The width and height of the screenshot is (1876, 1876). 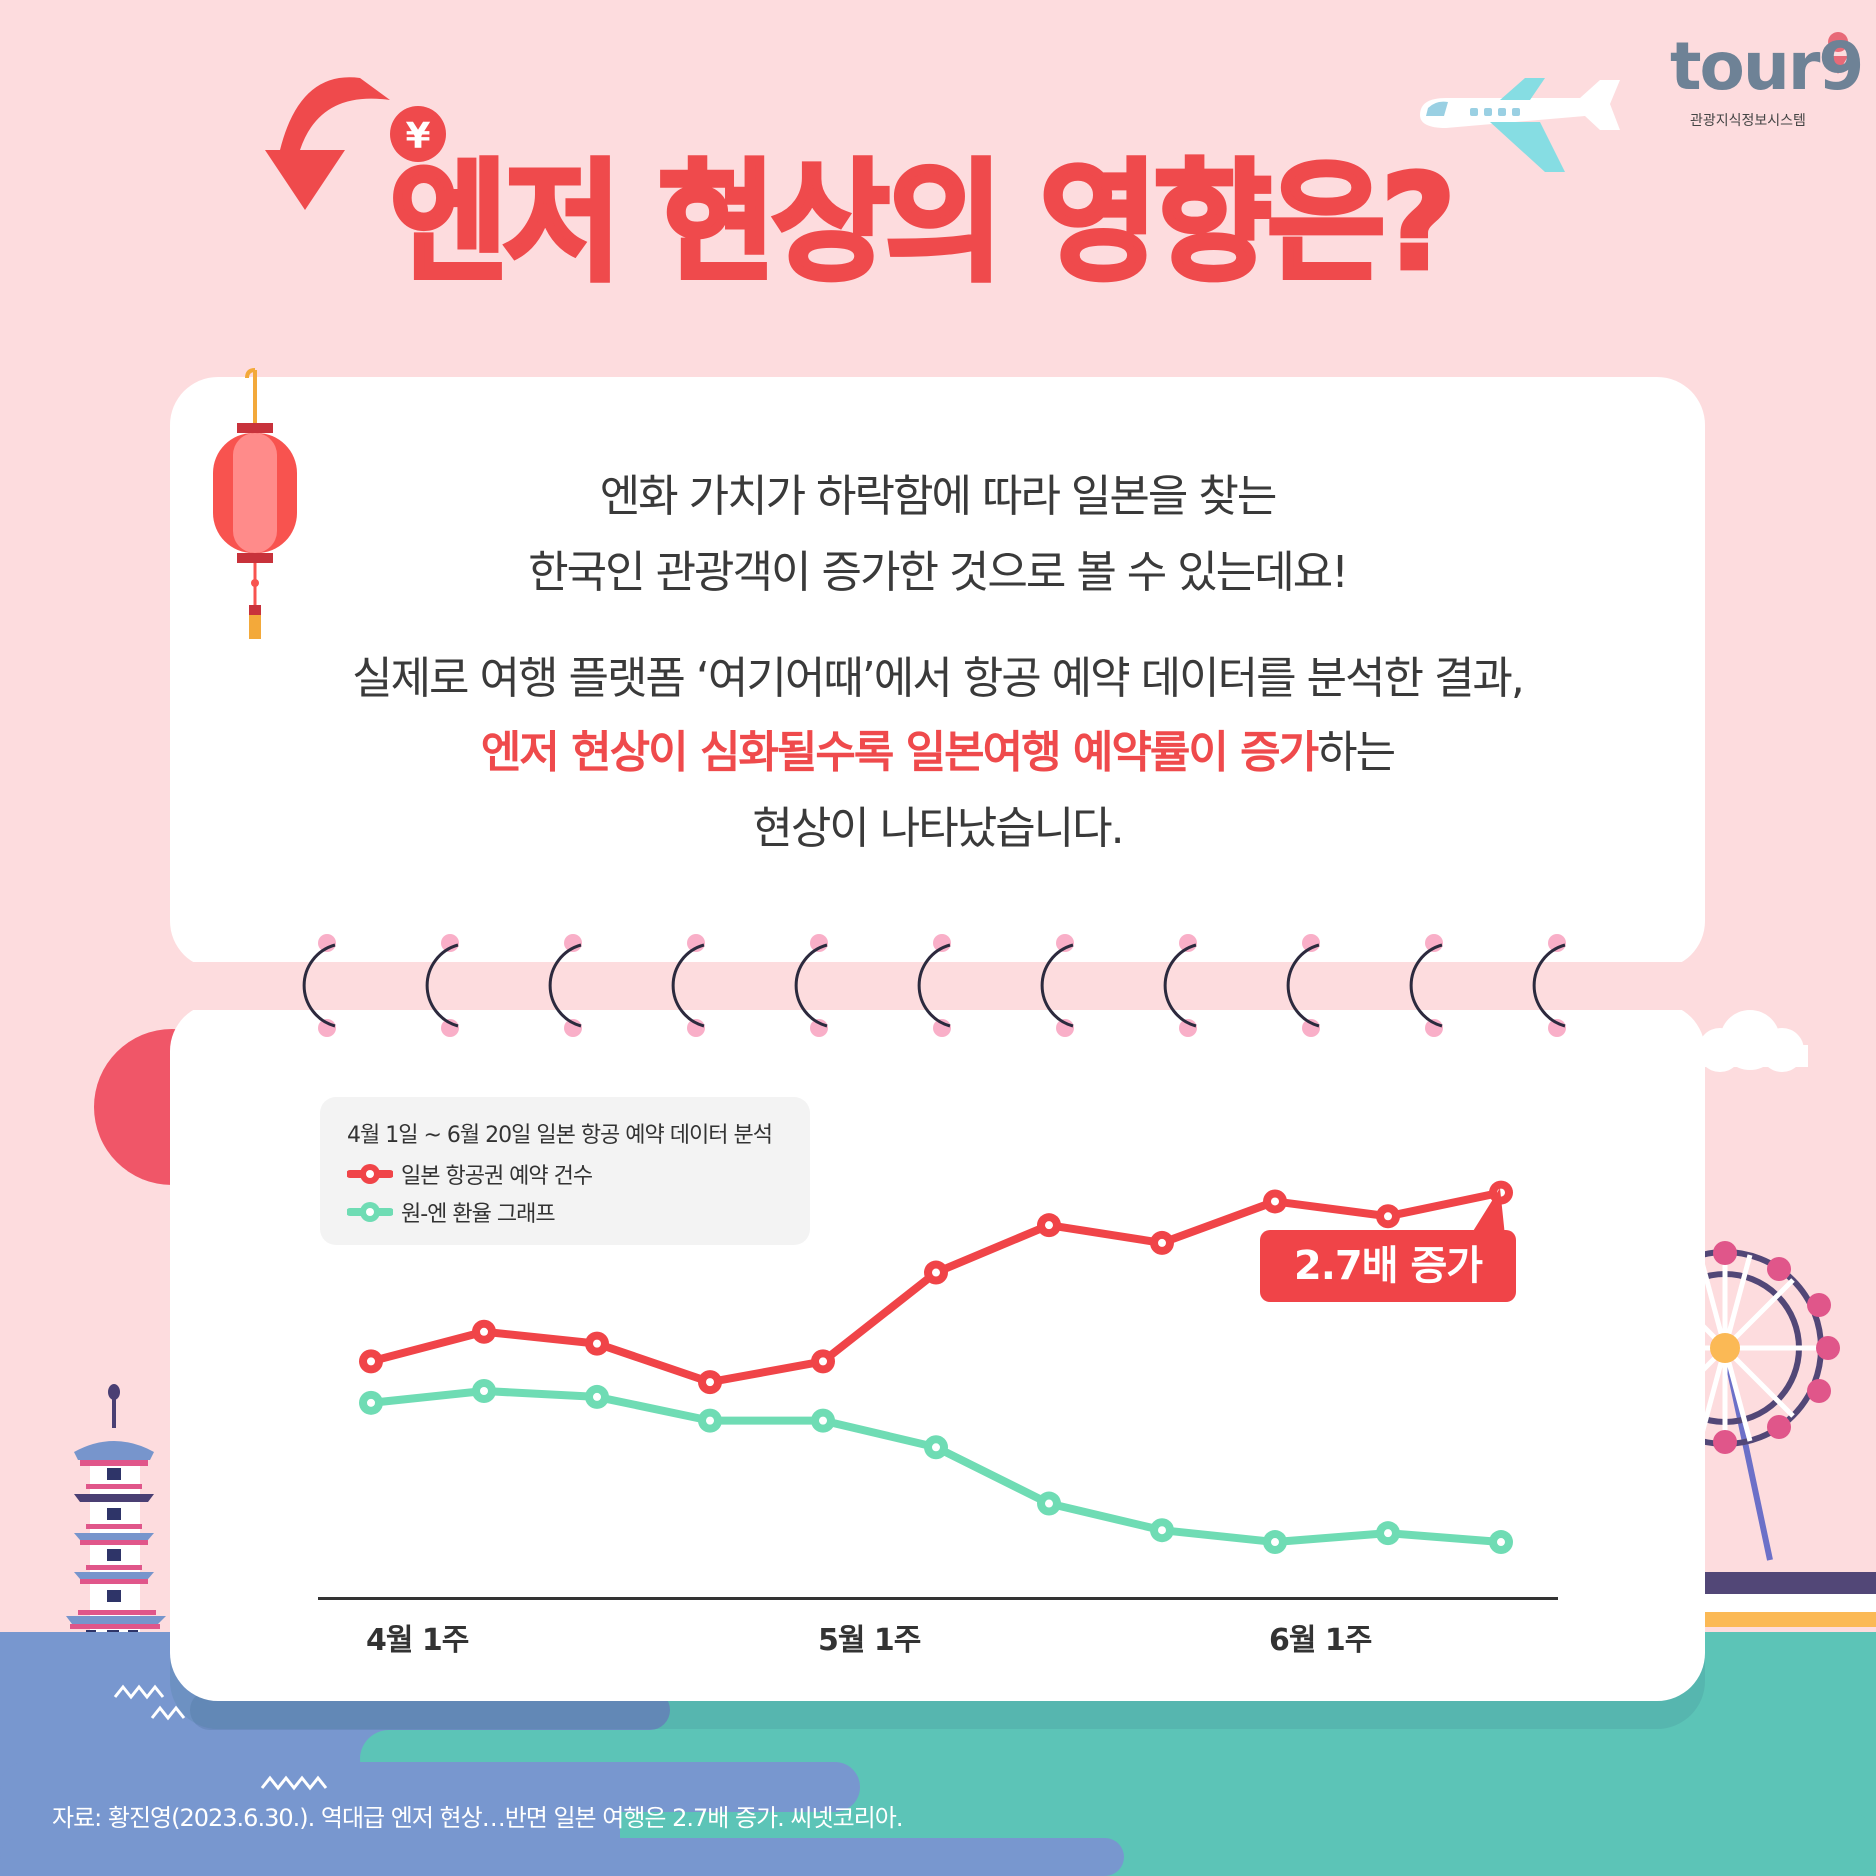 I want to click on yen-down-arrow-icon: ¥, so click(x=355, y=143).